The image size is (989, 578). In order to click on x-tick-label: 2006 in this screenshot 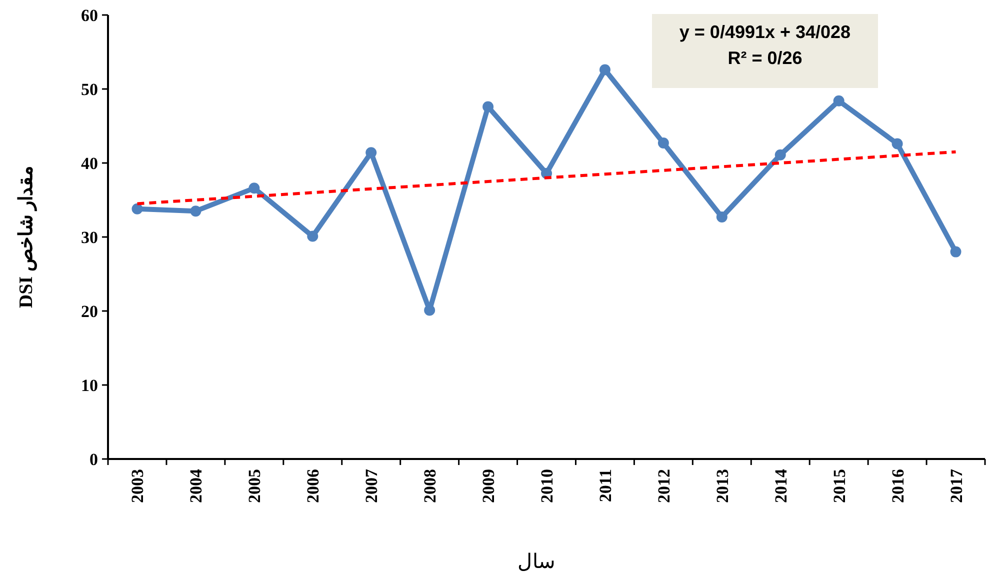, I will do `click(313, 486)`.